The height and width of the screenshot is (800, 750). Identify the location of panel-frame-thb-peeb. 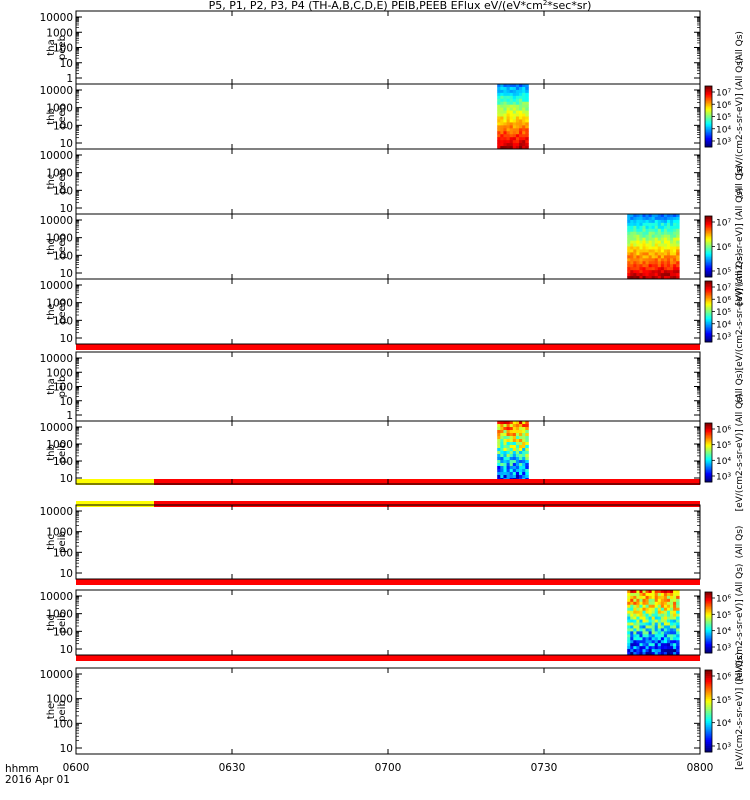
(388, 116).